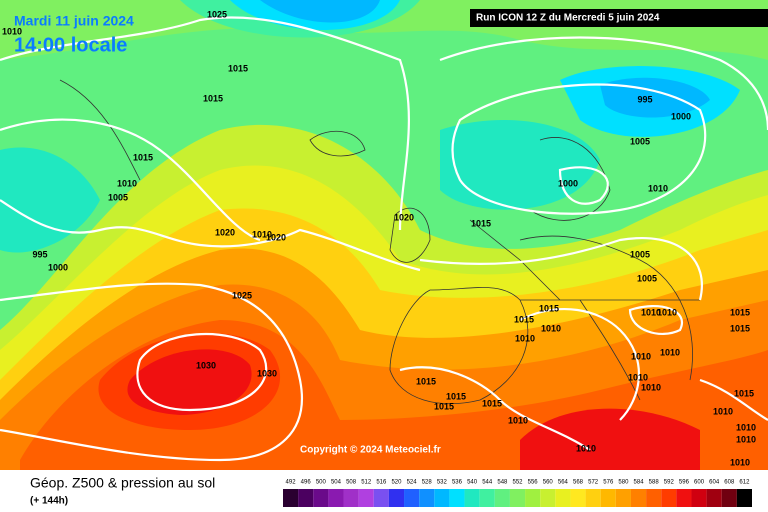 Image resolution: width=768 pixels, height=512 pixels. I want to click on footer-subtitle: (+ 144h), so click(49, 501).